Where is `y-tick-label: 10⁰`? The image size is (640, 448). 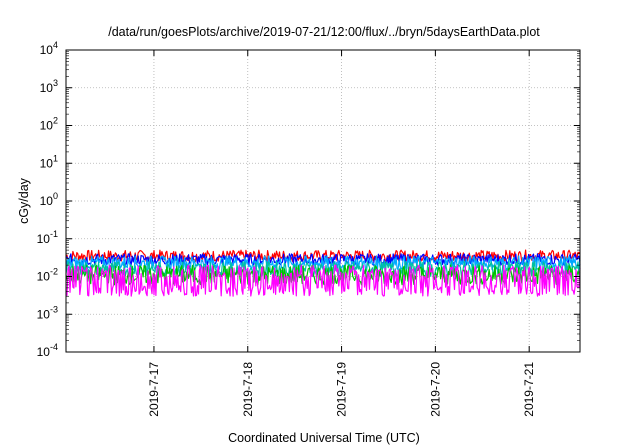
y-tick-label: 10⁰ is located at coordinates (49, 199).